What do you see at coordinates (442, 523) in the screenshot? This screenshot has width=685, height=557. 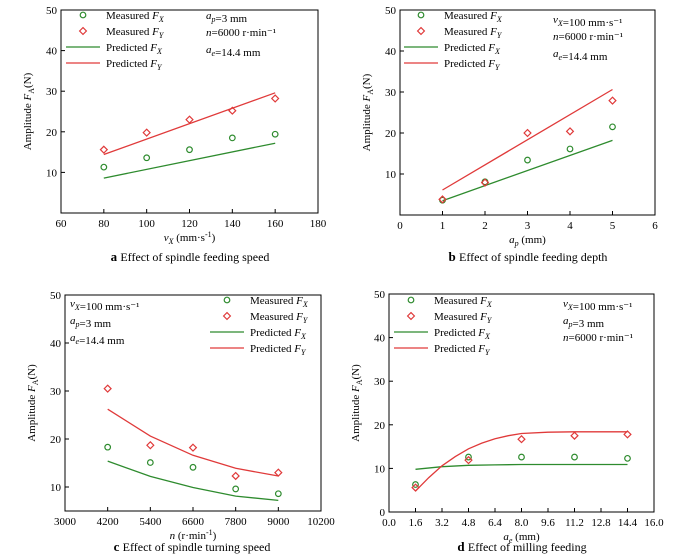 I see `x-tick-label: 3.2` at bounding box center [442, 523].